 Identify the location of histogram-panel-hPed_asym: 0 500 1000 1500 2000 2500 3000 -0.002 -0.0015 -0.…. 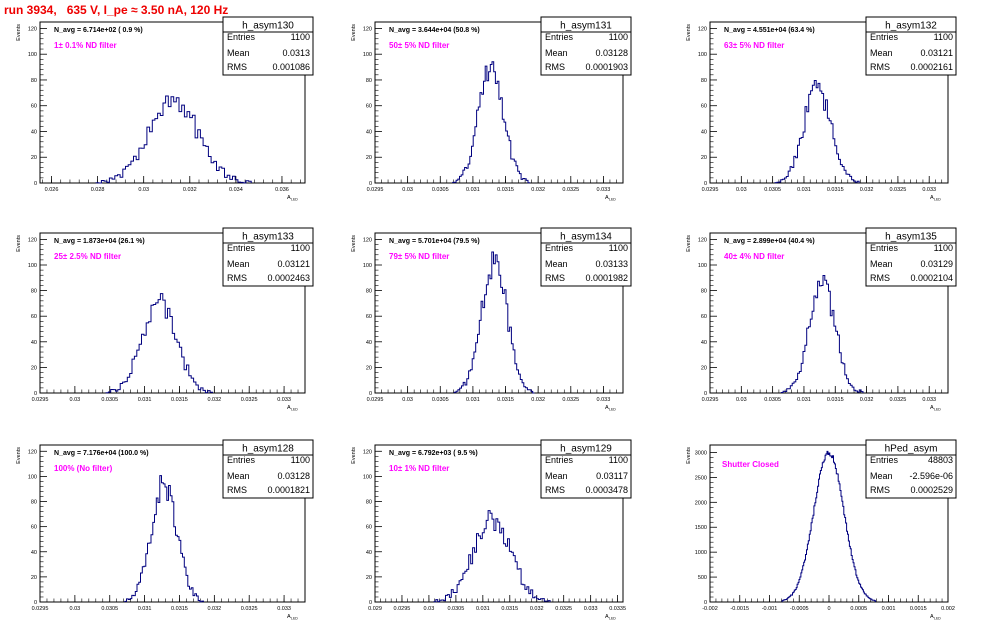
(821, 530).